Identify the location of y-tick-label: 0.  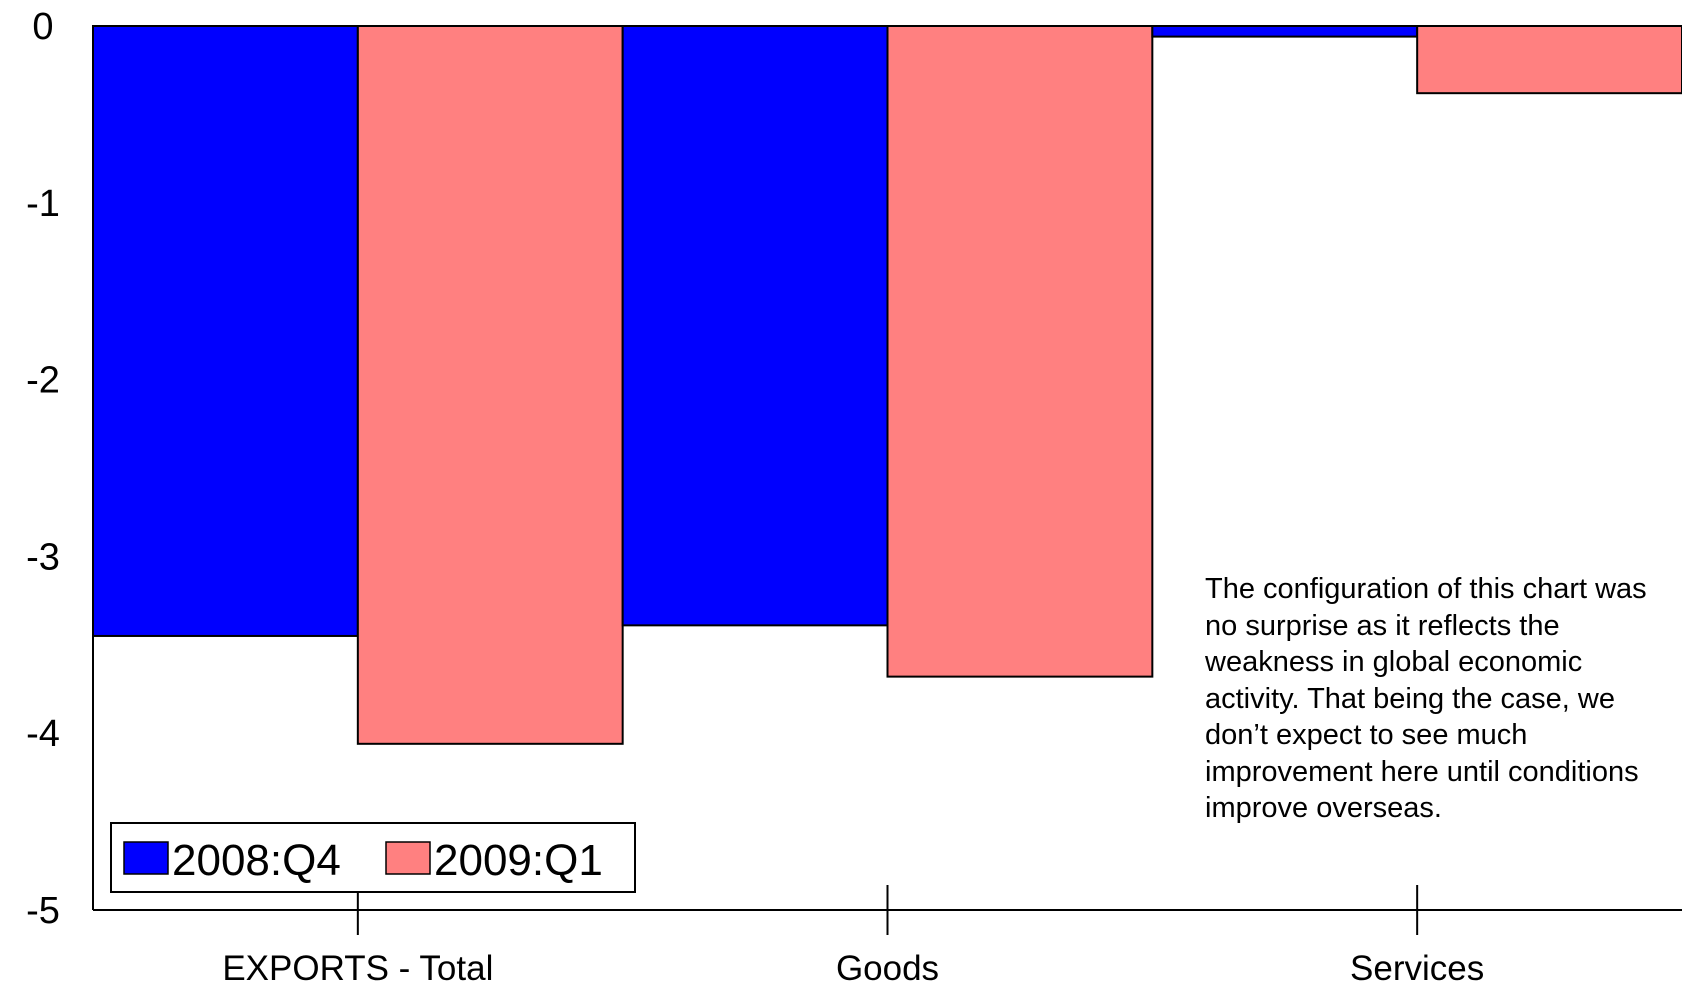
(42, 27).